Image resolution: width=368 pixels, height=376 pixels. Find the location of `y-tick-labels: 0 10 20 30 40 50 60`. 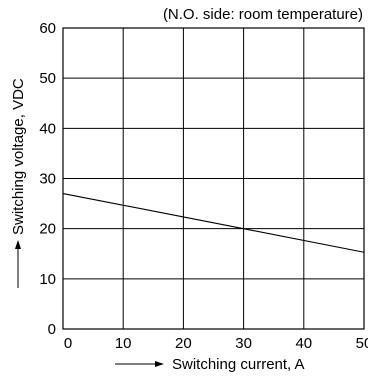

y-tick-labels: 0 10 20 30 40 50 60 is located at coordinates (47, 179).